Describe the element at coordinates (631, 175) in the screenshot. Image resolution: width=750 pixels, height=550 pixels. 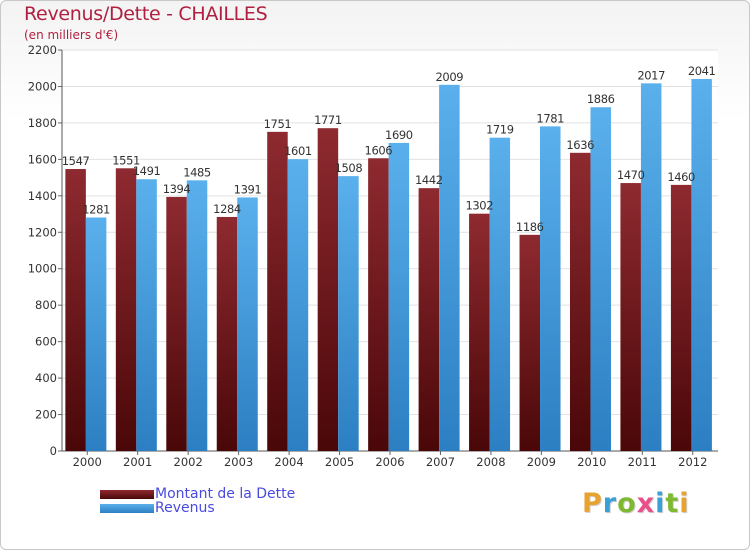
I see `data-label-dette: 1470` at that location.